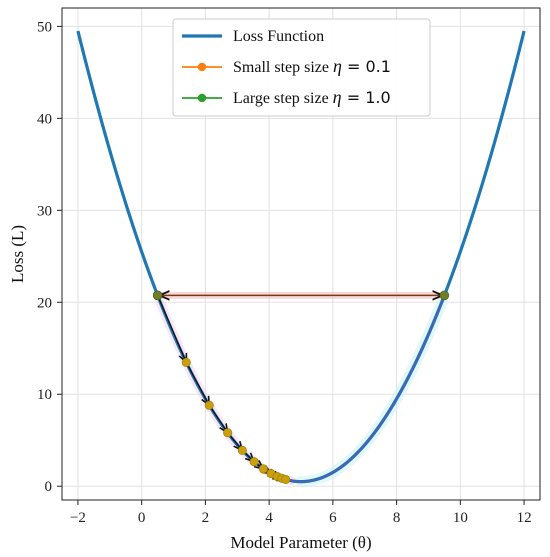  What do you see at coordinates (49, 487) in the screenshot?
I see `y-tick-label: 0` at bounding box center [49, 487].